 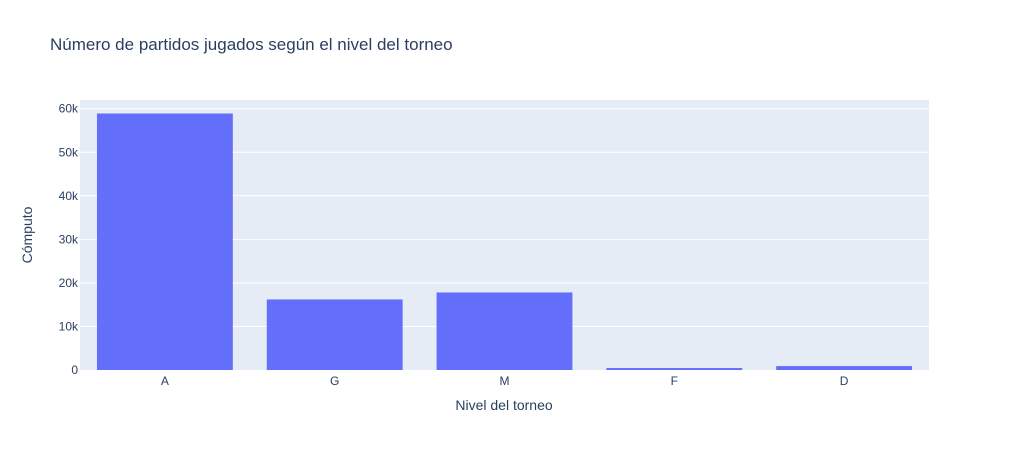 I want to click on x-tick-label: M, so click(x=505, y=381).